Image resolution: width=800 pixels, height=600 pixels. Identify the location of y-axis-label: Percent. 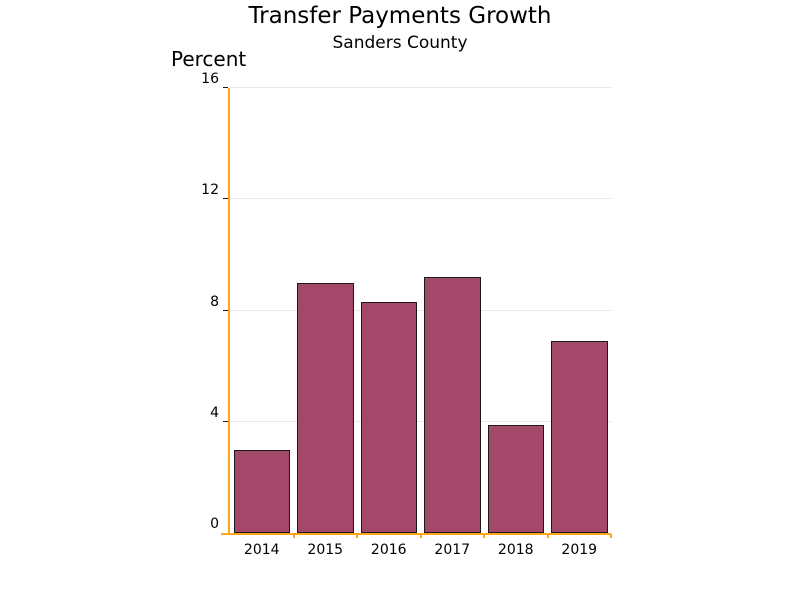
(209, 59).